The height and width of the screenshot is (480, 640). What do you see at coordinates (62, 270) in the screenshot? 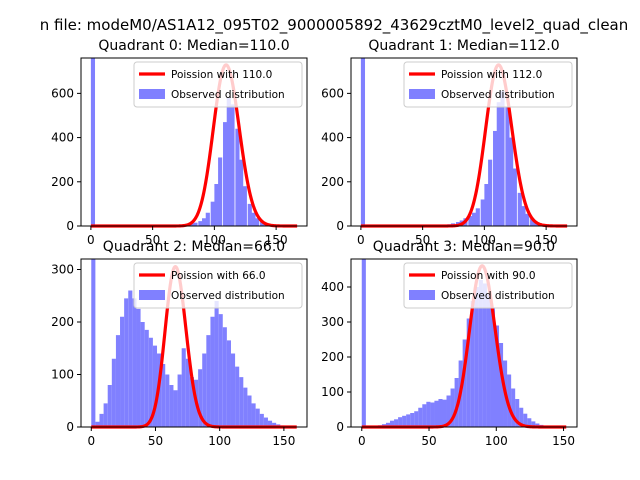
I see `y-tick-label: 300` at bounding box center [62, 270].